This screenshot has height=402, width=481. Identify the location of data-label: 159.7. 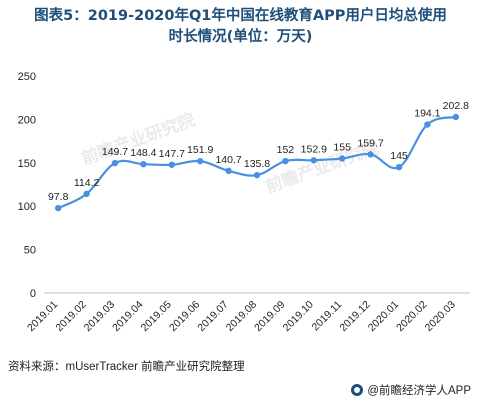
(370, 143).